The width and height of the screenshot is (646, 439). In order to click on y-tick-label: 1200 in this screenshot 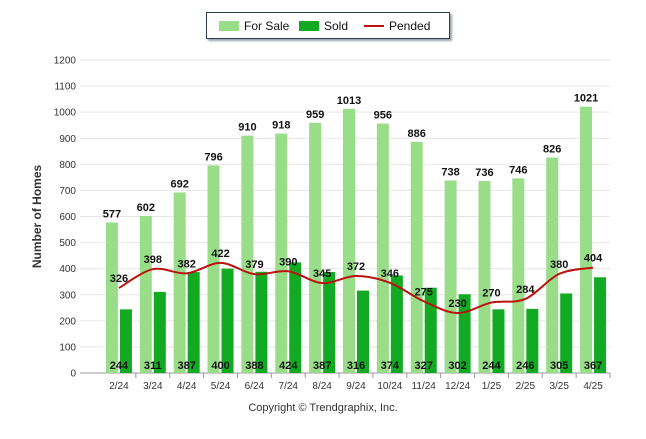, I will do `click(65, 61)`.